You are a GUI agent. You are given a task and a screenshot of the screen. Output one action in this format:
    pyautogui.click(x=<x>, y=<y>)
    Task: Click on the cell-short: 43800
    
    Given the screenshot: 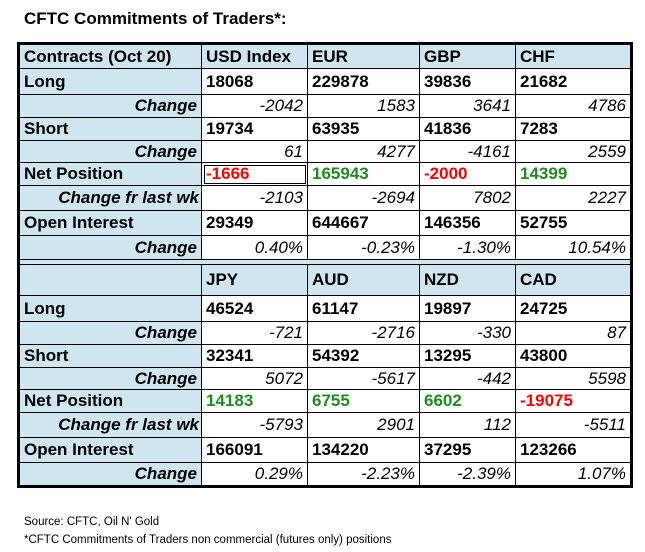 What is the action you would take?
    pyautogui.click(x=573, y=356)
    